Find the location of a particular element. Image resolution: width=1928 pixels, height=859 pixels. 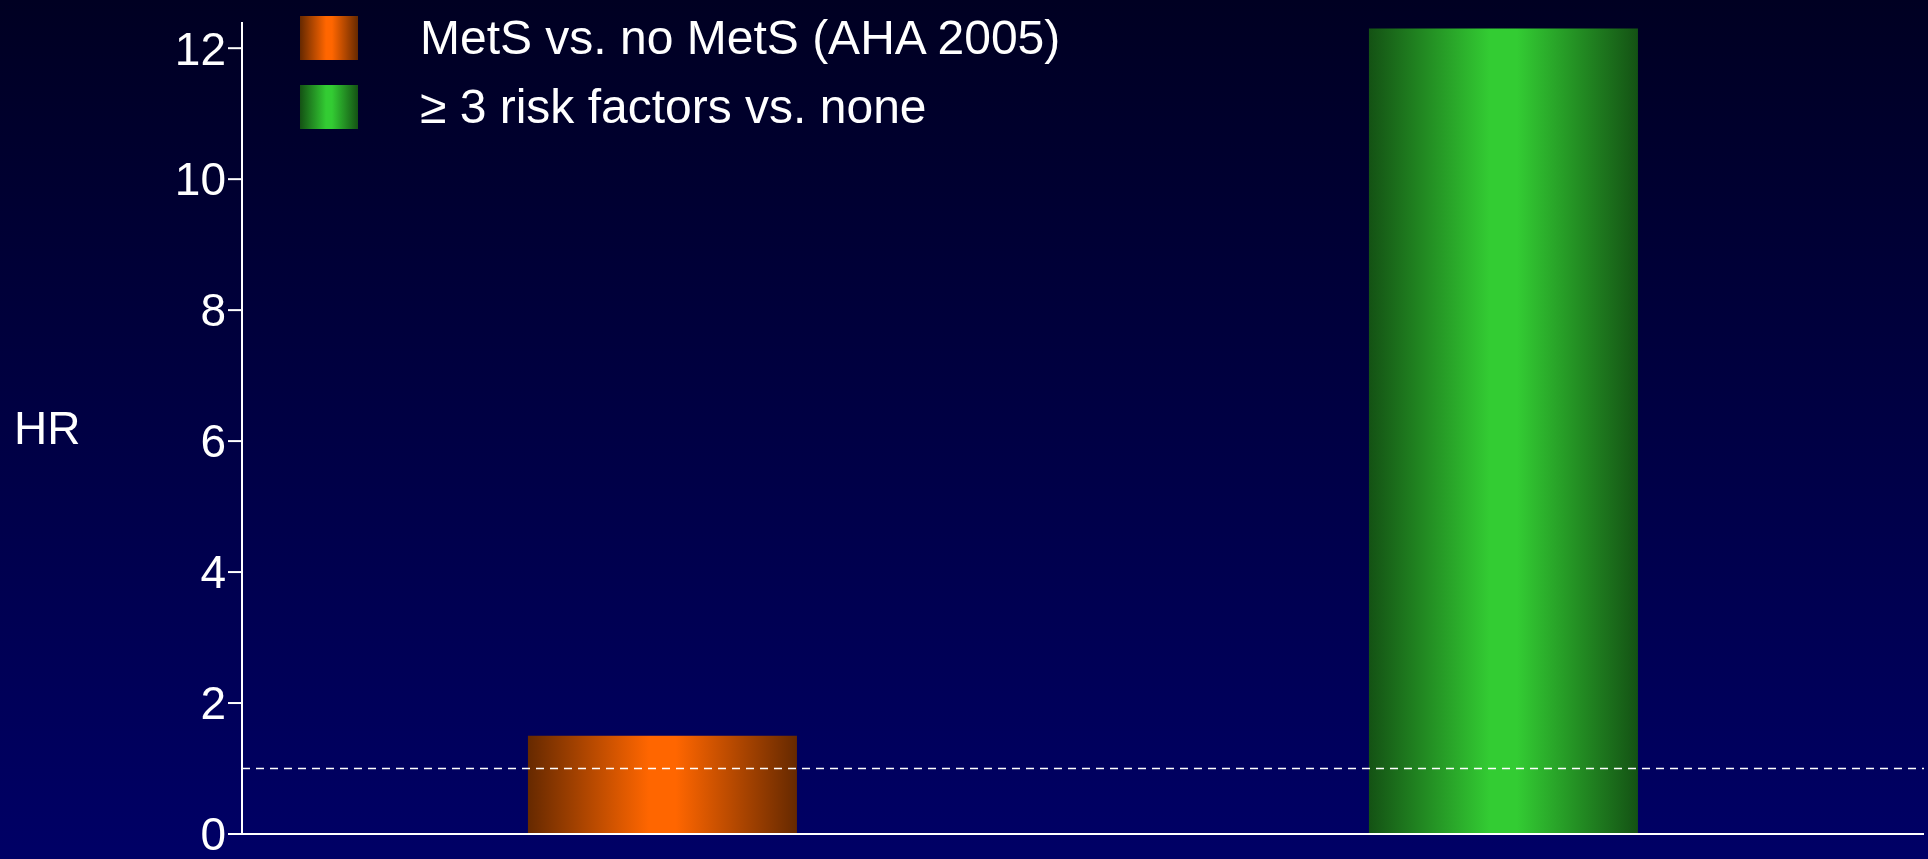

y-tick-label: 12 is located at coordinates (200, 48).